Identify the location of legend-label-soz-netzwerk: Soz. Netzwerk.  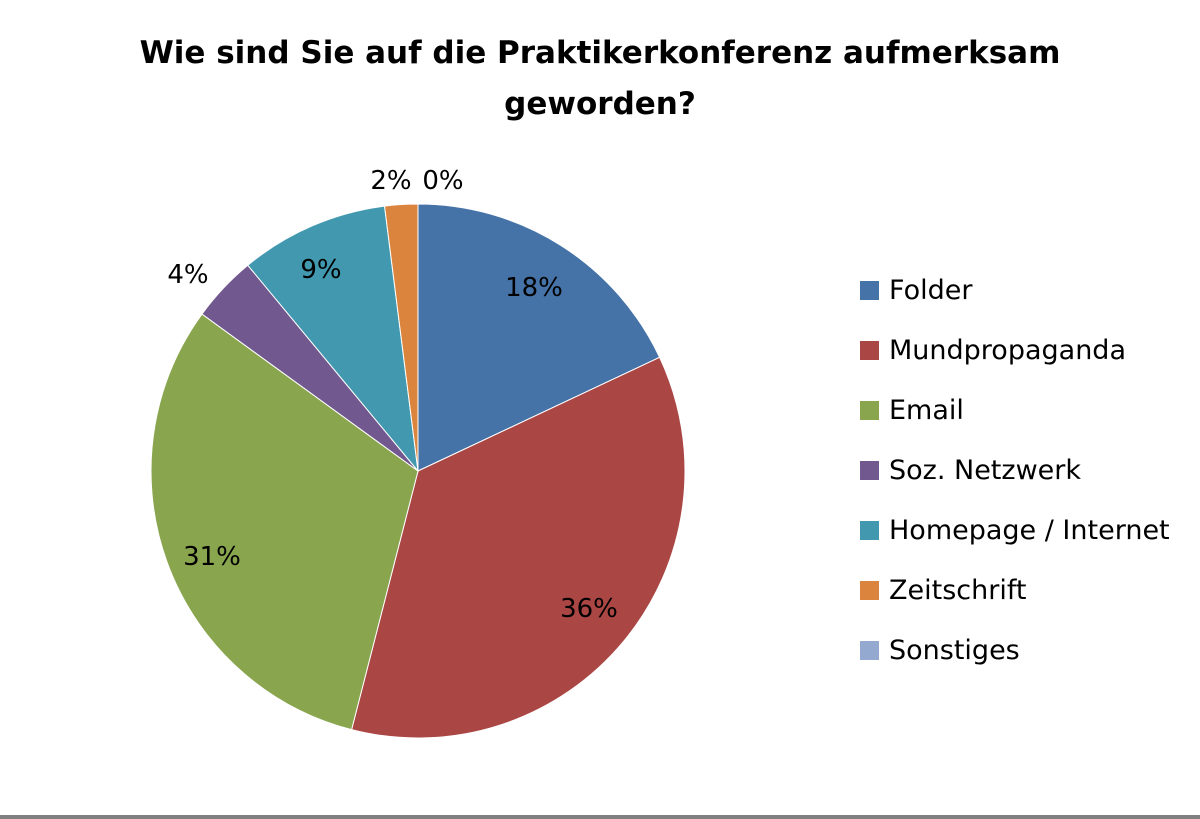
(985, 470).